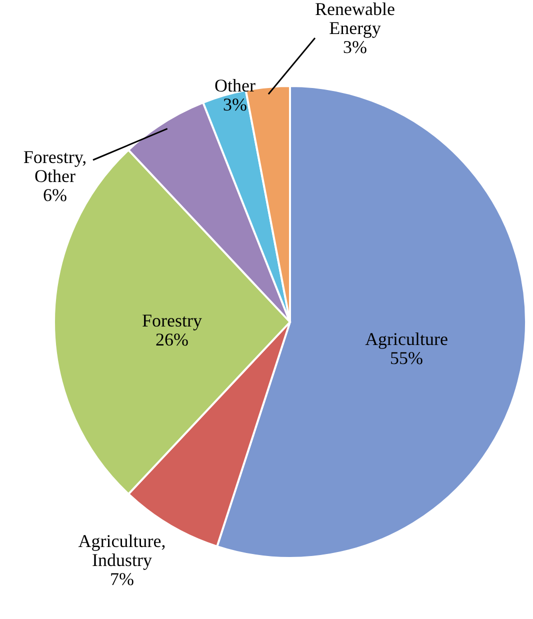  Describe the element at coordinates (235, 86) in the screenshot. I see `slice-label: Other` at that location.